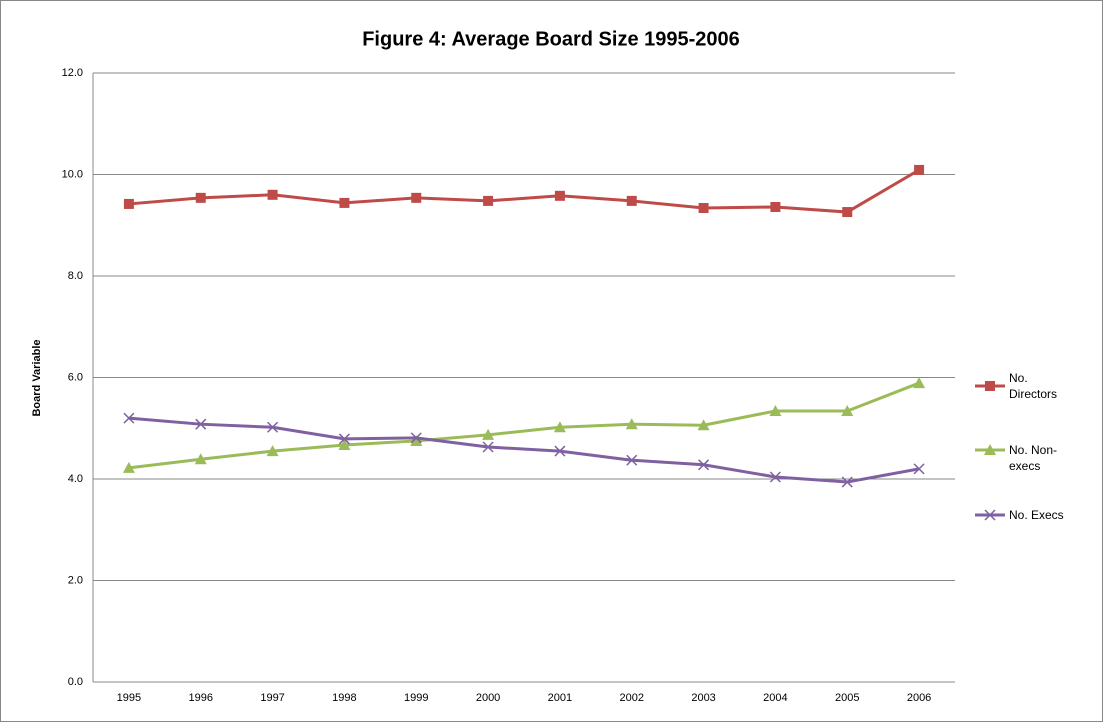 This screenshot has height=722, width=1103. What do you see at coordinates (1036, 515) in the screenshot?
I see `legend-label: No. Execs` at bounding box center [1036, 515].